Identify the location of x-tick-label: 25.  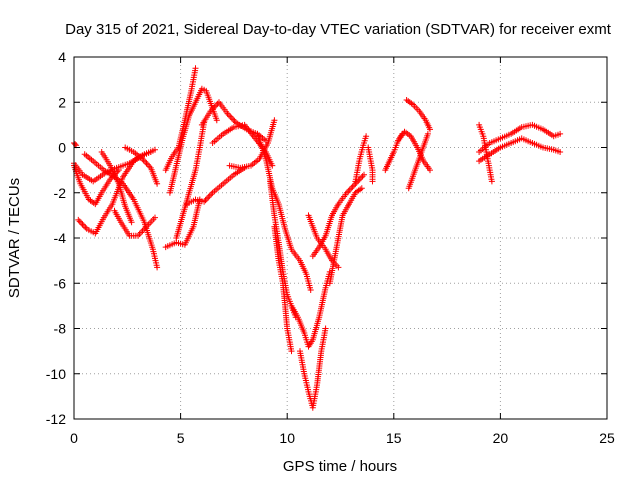
(607, 438).